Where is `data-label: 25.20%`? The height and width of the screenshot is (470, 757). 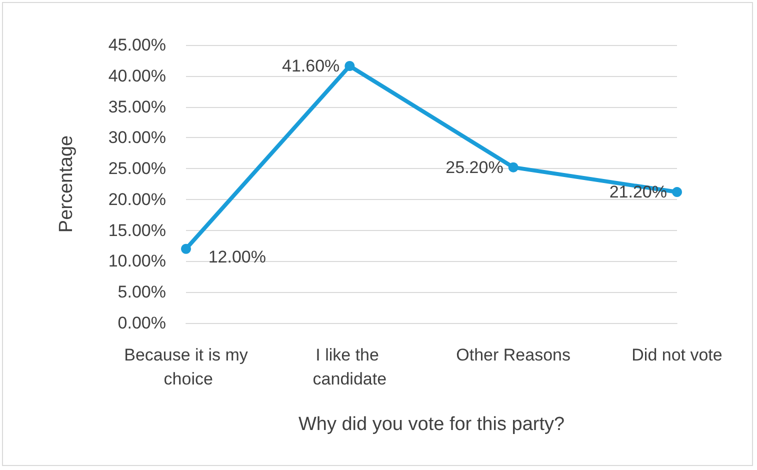 data-label: 25.20% is located at coordinates (475, 167).